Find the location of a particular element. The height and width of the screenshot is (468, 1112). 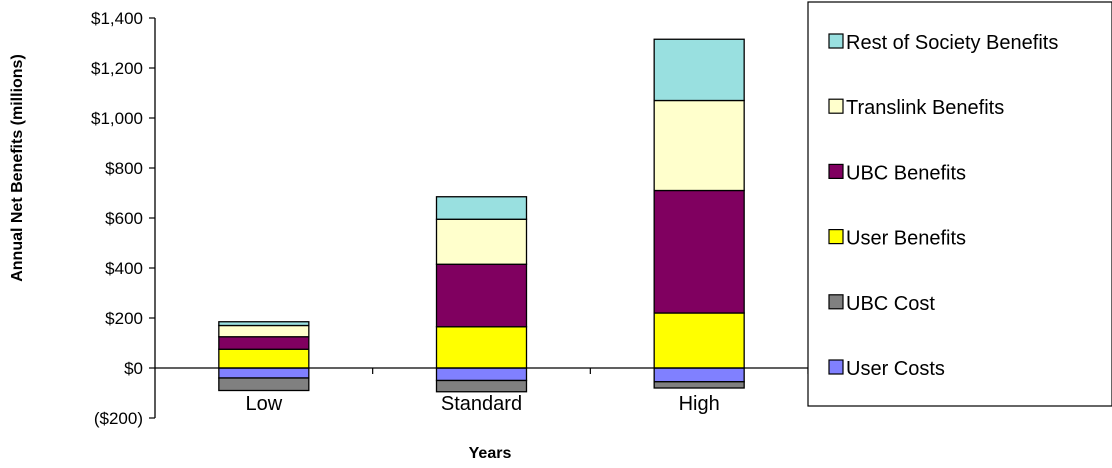

legend-swatch-translink-benefits is located at coordinates (836, 106).